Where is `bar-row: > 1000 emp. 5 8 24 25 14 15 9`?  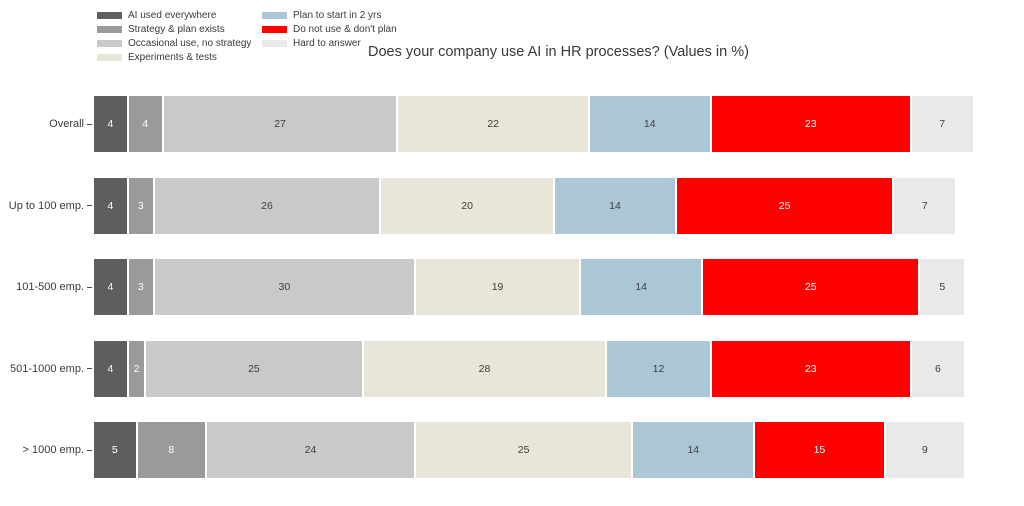 bar-row: > 1000 emp. 5 8 24 25 14 15 9 is located at coordinates (512, 450).